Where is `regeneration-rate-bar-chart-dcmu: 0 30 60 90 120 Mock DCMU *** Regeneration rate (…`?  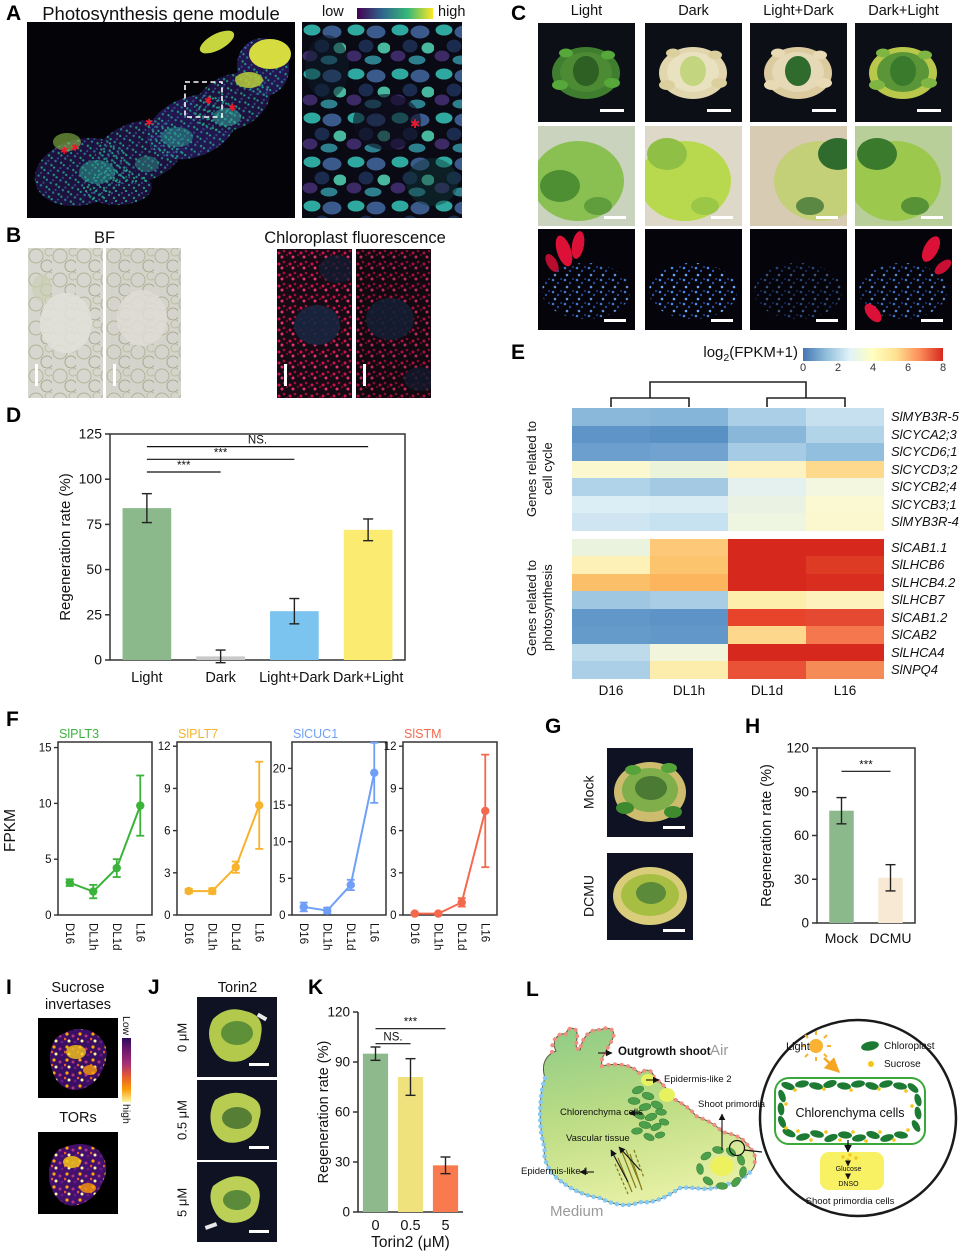
regeneration-rate-bar-chart-dcmu: 0 30 60 90 120 Mock DCMU *** Regeneration rate (… is located at coordinates (837, 843).